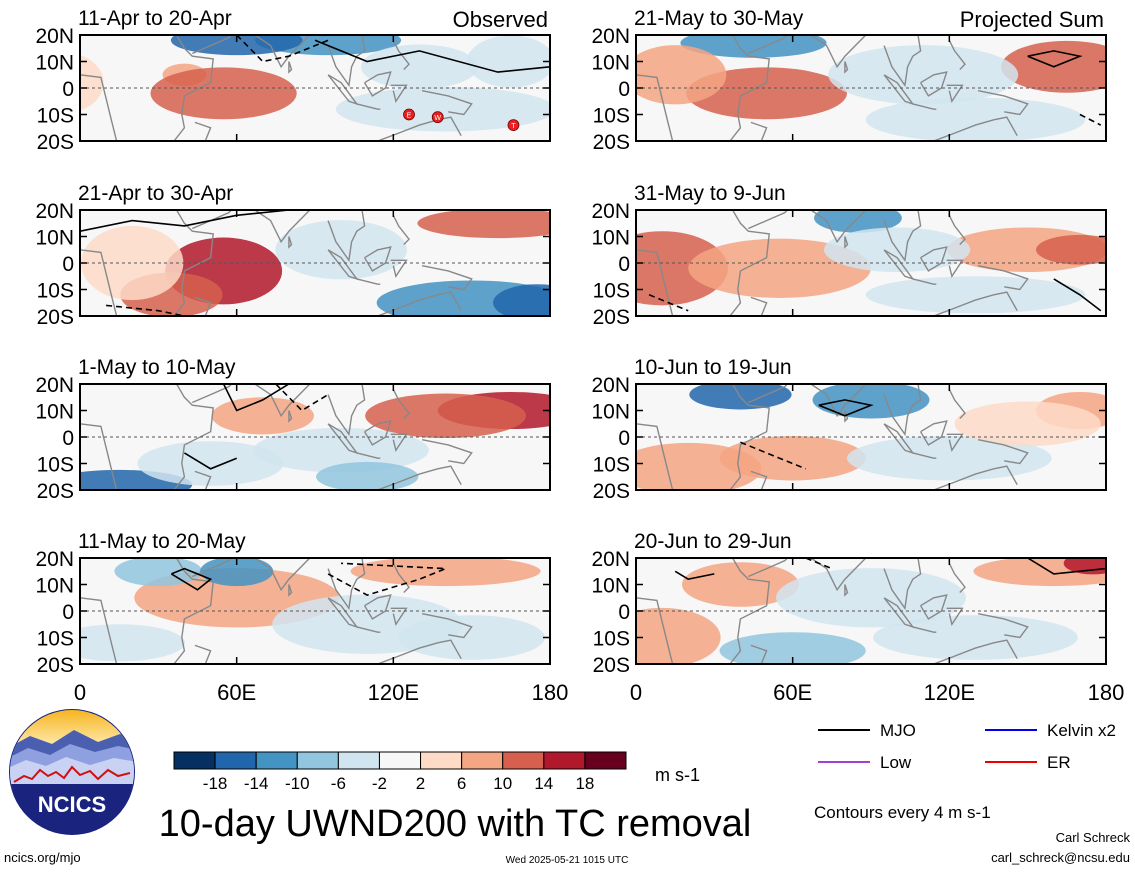 The width and height of the screenshot is (1135, 872). What do you see at coordinates (1032, 19) in the screenshot?
I see `column-header: Projected Sum` at bounding box center [1032, 19].